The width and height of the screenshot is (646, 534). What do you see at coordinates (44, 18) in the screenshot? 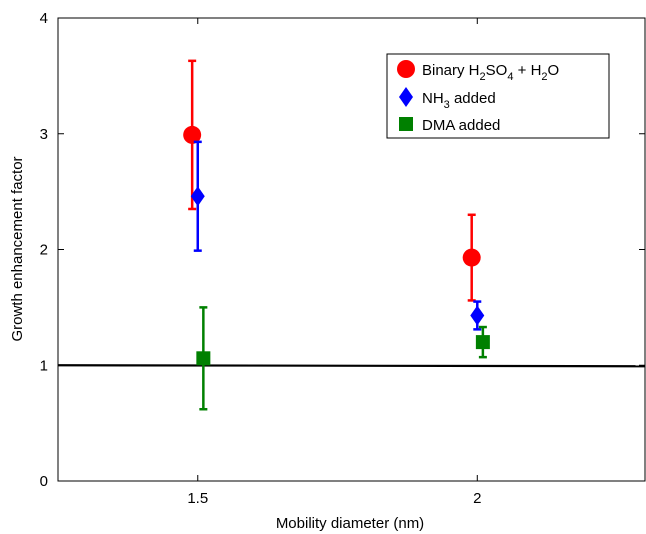
I see `y-tick-label: 4` at bounding box center [44, 18].